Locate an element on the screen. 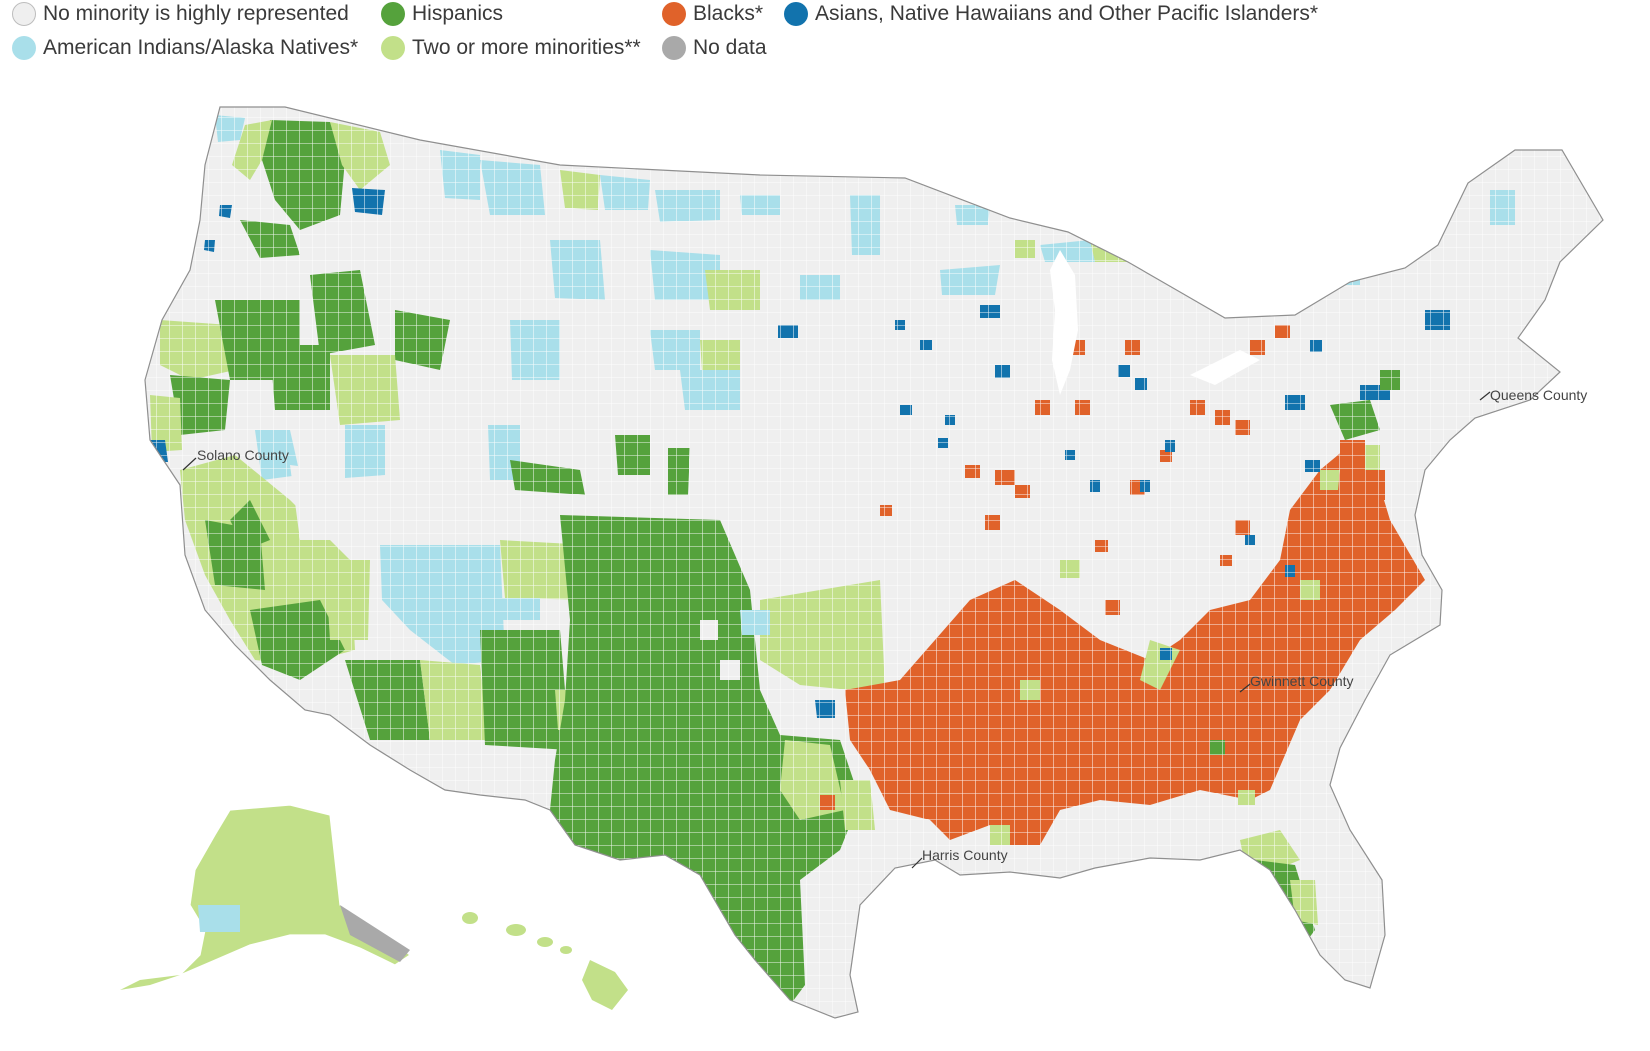  label-gwinnett-county: Gwinnett County is located at coordinates (1302, 681).